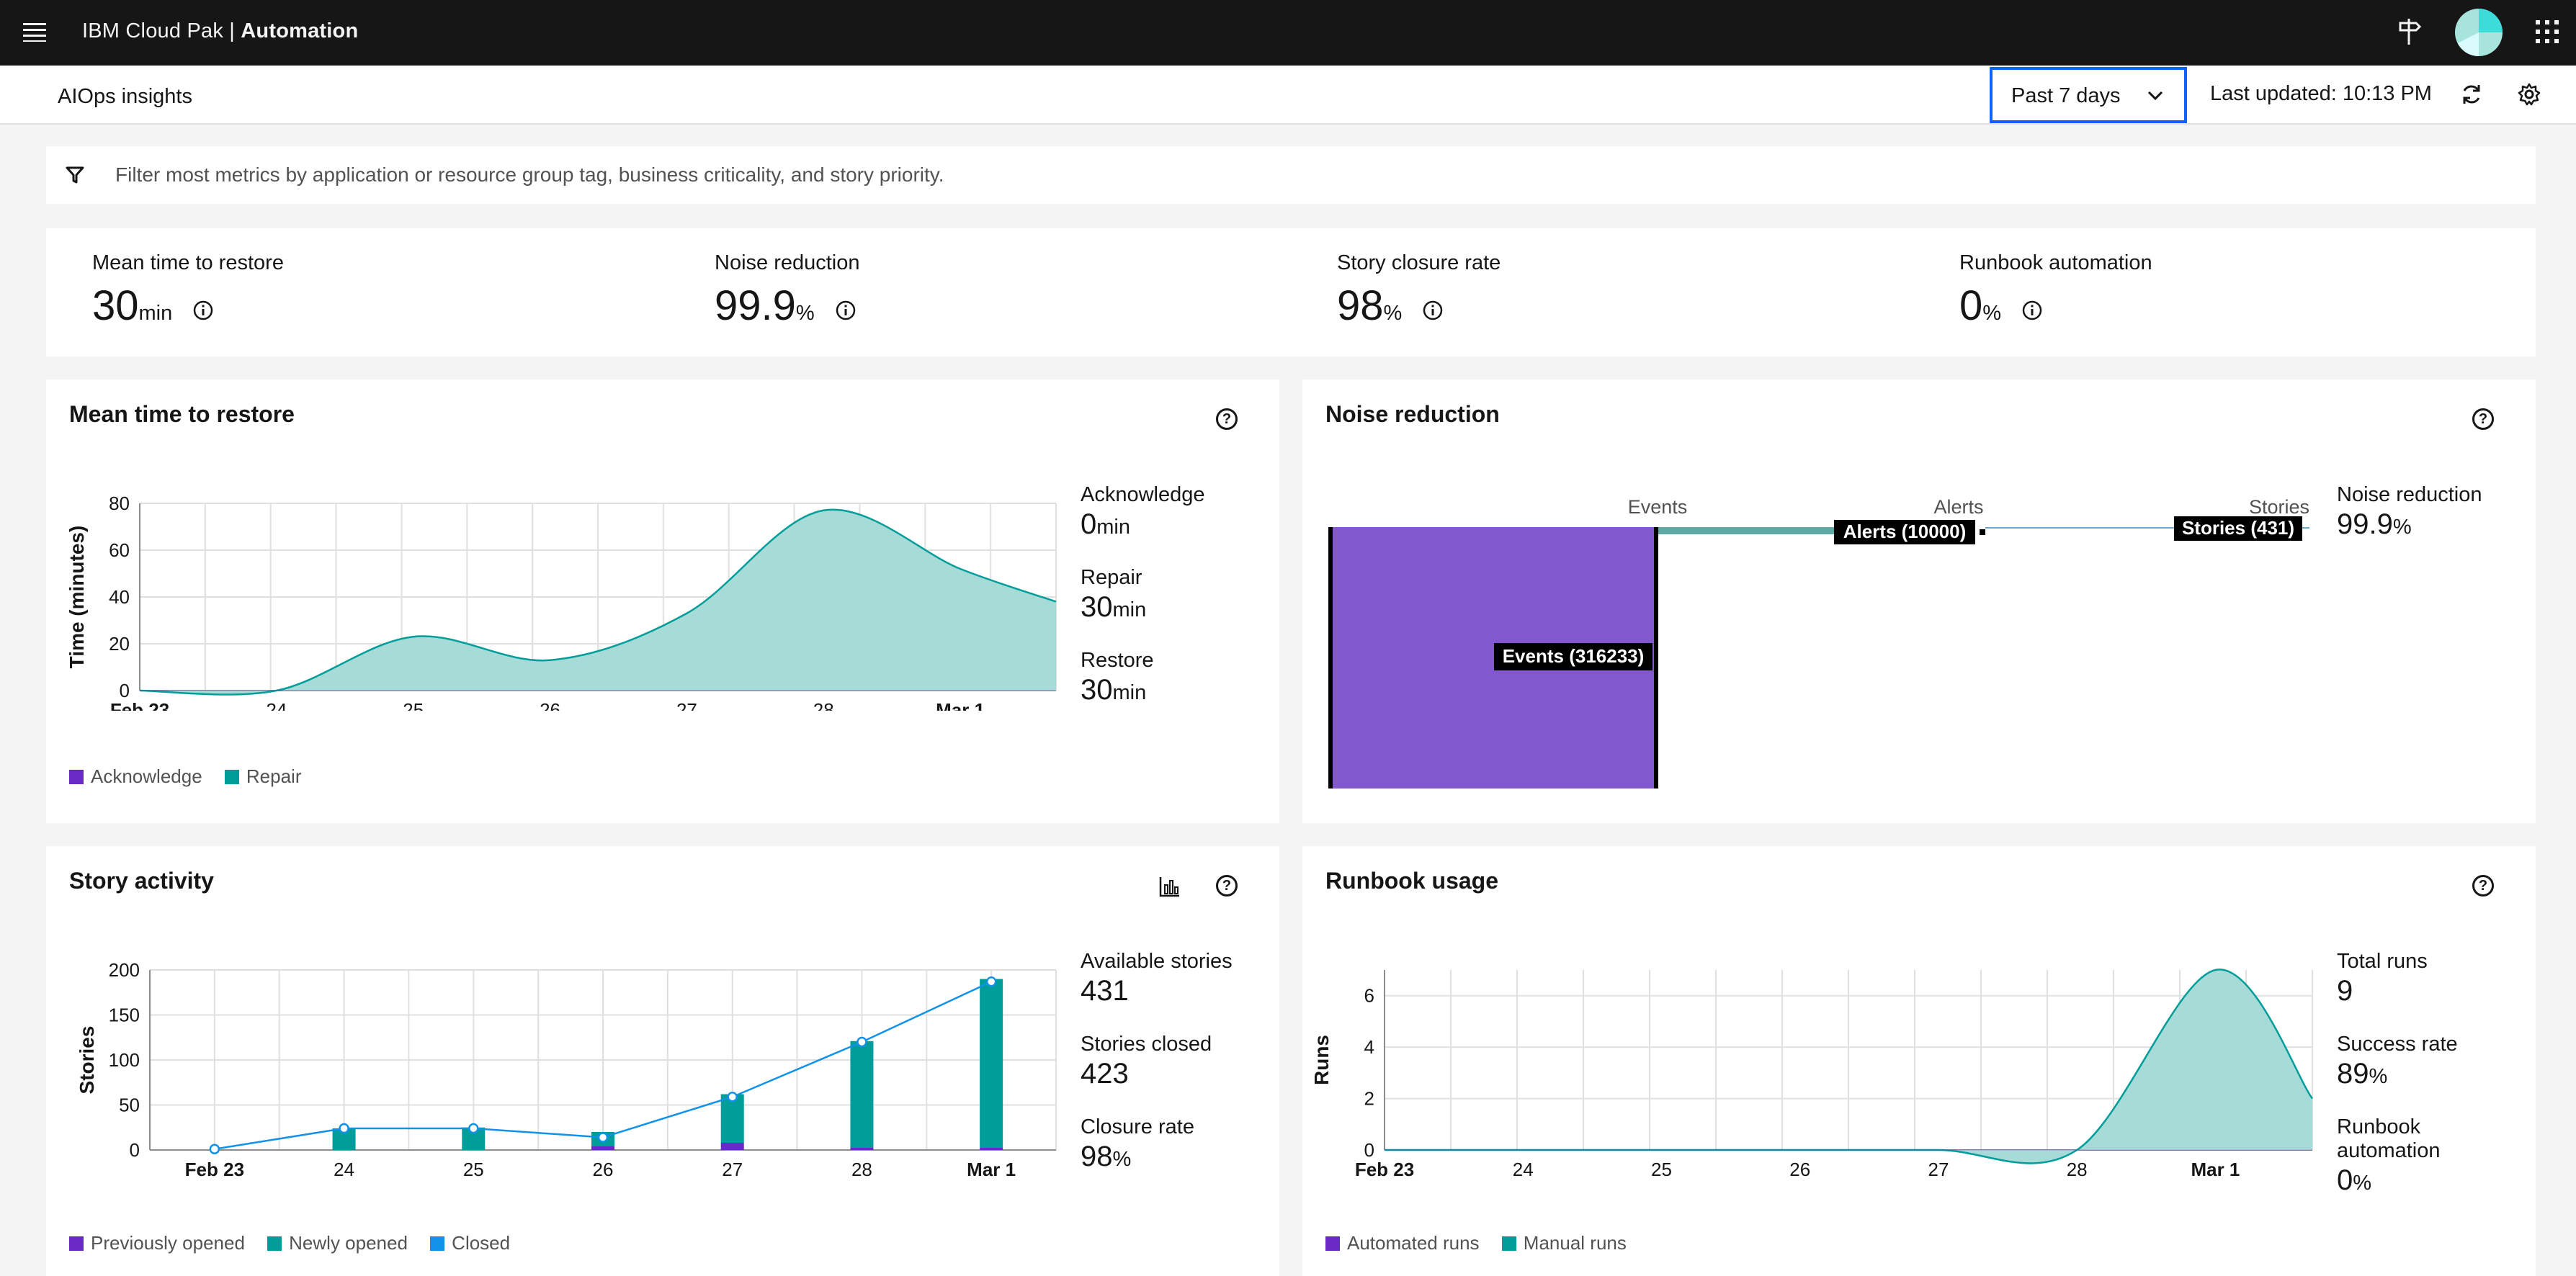 The width and height of the screenshot is (2576, 1276). I want to click on signpost-icon, so click(2409, 31).